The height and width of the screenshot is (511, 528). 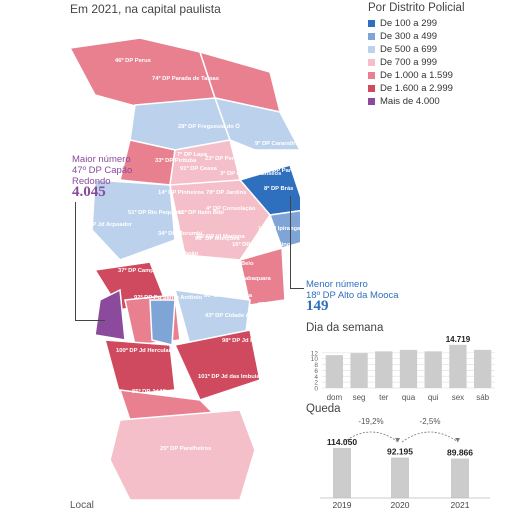 What do you see at coordinates (370, 421) in the screenshot?
I see `change-label: -19,2%` at bounding box center [370, 421].